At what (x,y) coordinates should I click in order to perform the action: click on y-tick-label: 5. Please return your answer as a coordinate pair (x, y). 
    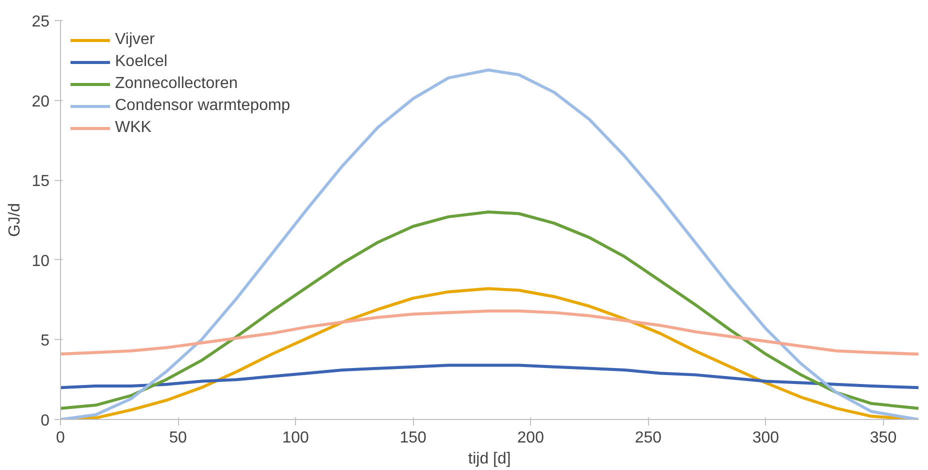
    Looking at the image, I should click on (45, 341).